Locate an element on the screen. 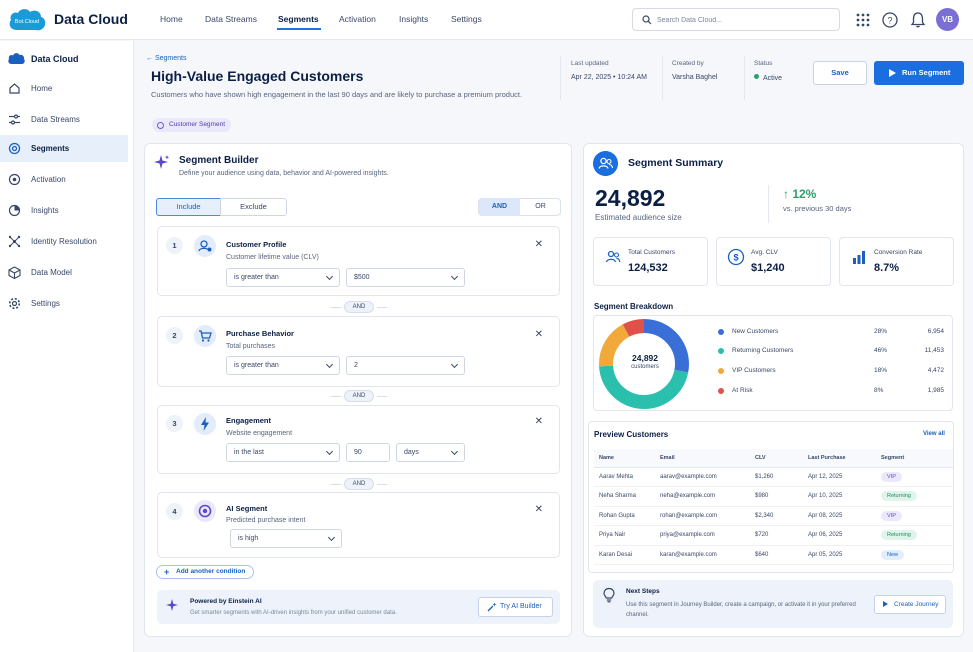 This screenshot has width=973, height=652. unit-select: days is located at coordinates (430, 452).